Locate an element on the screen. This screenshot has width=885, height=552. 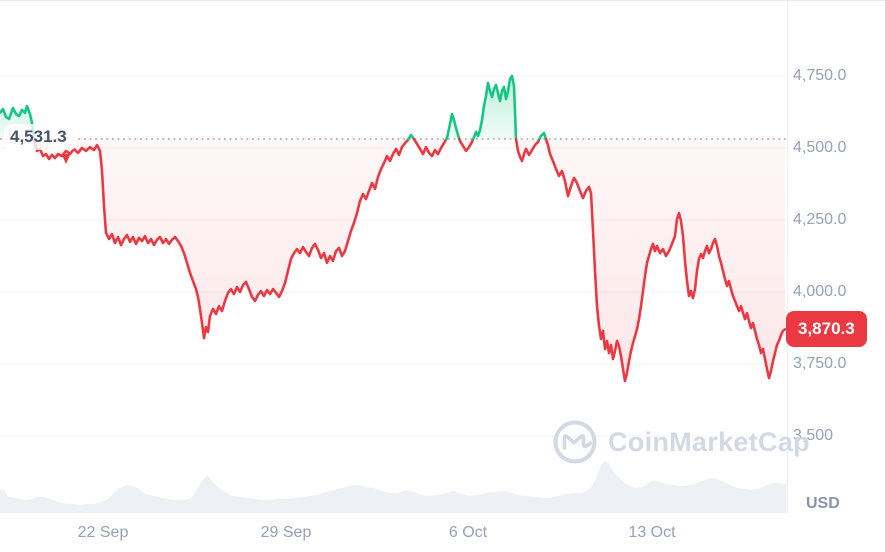
y-axis-label: 4,750.0 is located at coordinates (820, 75).